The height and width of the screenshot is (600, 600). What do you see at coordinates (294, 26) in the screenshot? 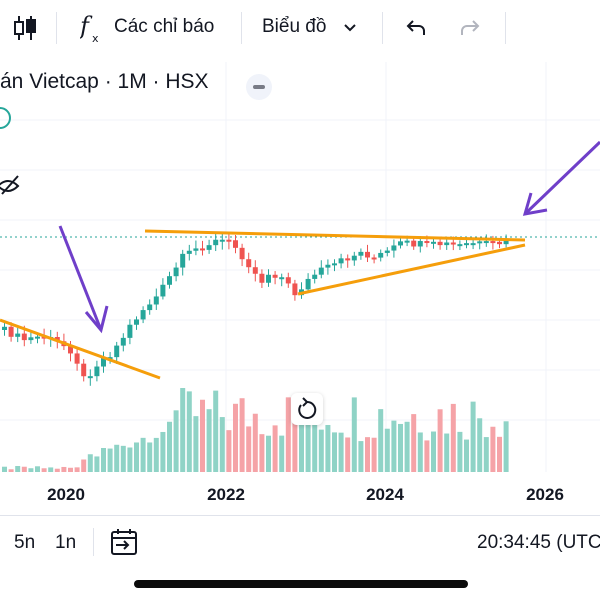
I see `chart-type-button: Biểu đồ` at bounding box center [294, 26].